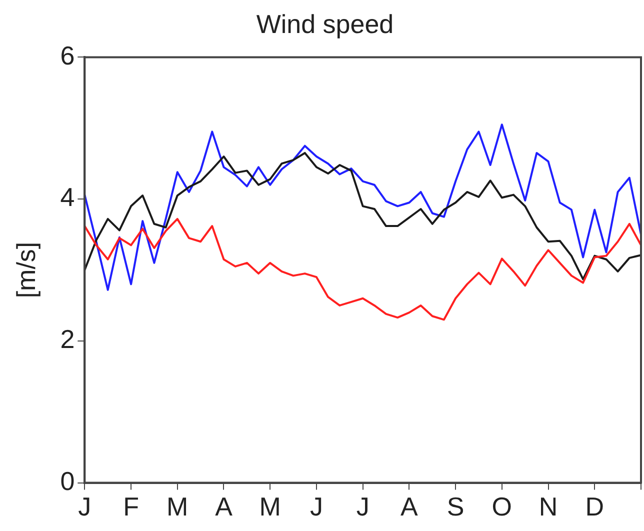  I want to click on x-tick-label: O, so click(502, 507).